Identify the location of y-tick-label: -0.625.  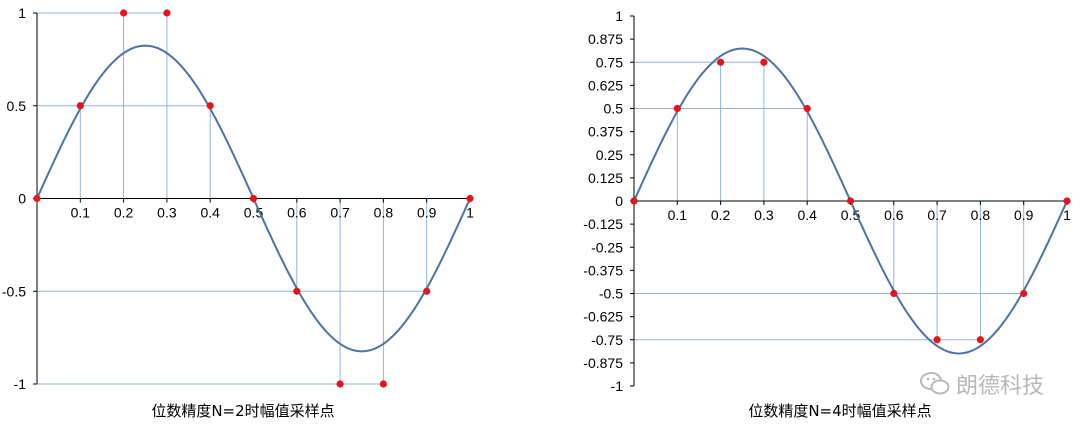
(603, 317).